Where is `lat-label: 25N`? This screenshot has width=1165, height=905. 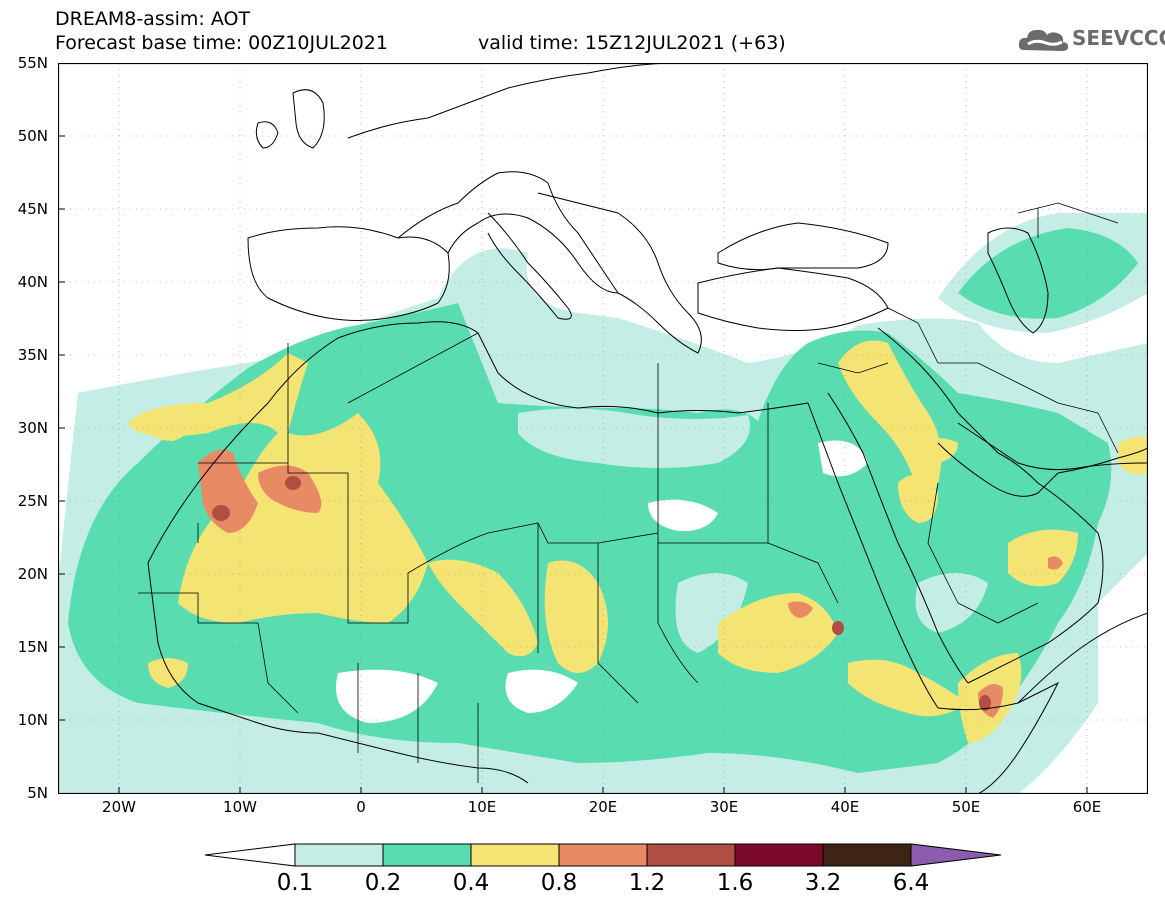 lat-label: 25N is located at coordinates (32, 501).